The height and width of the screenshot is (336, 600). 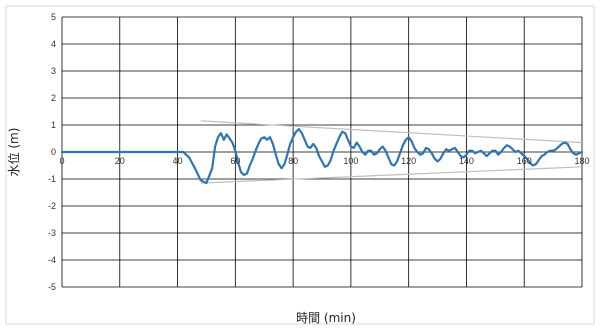 What do you see at coordinates (408, 161) in the screenshot?
I see `x-tick-label: 120` at bounding box center [408, 161].